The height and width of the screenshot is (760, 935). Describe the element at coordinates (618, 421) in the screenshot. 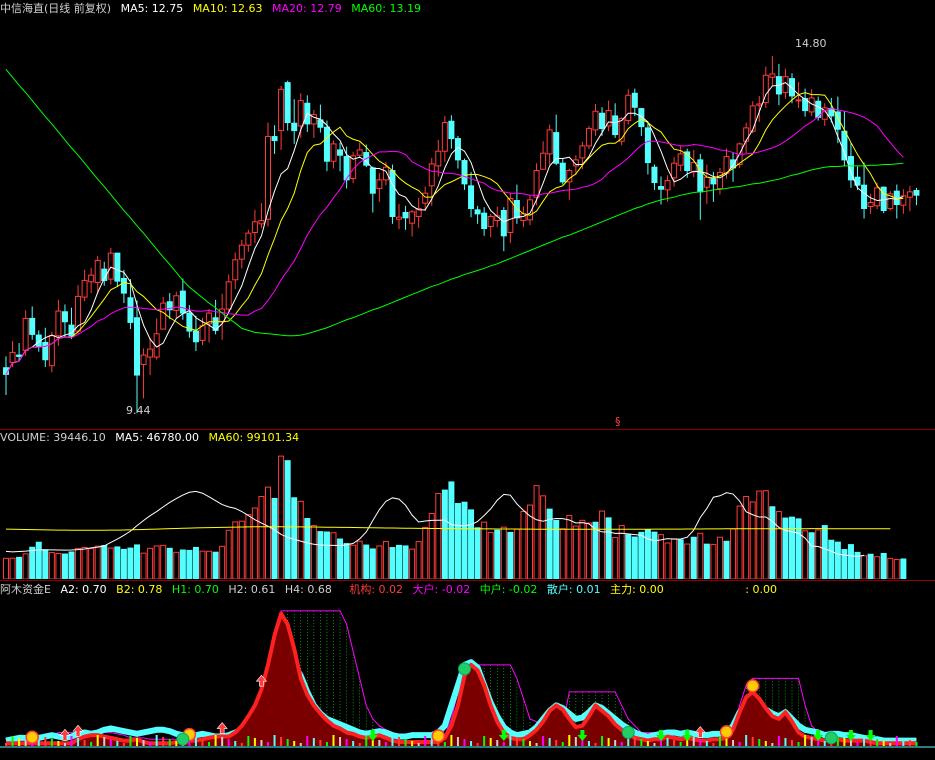

I see `event-marker: §` at that location.